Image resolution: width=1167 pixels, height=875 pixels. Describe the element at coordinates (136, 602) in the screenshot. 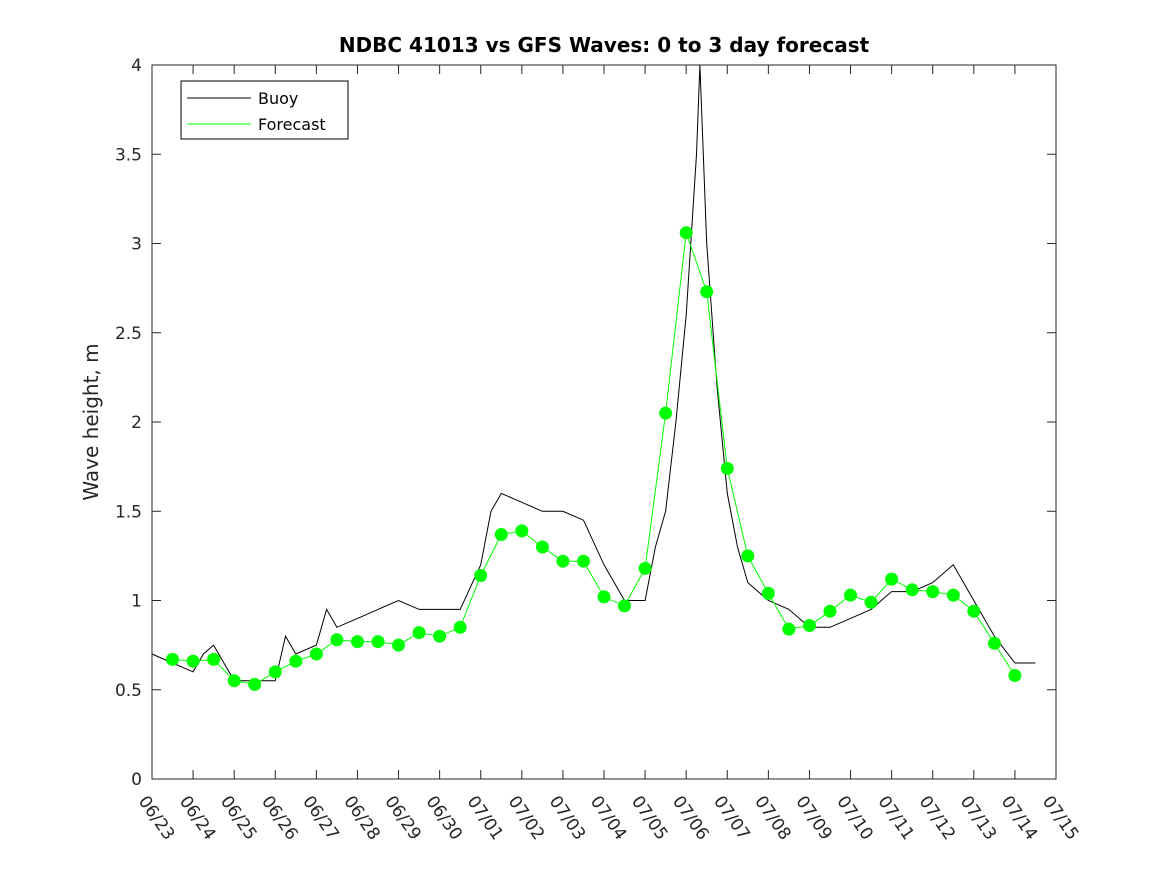

I see `y-tick-label: 1` at that location.